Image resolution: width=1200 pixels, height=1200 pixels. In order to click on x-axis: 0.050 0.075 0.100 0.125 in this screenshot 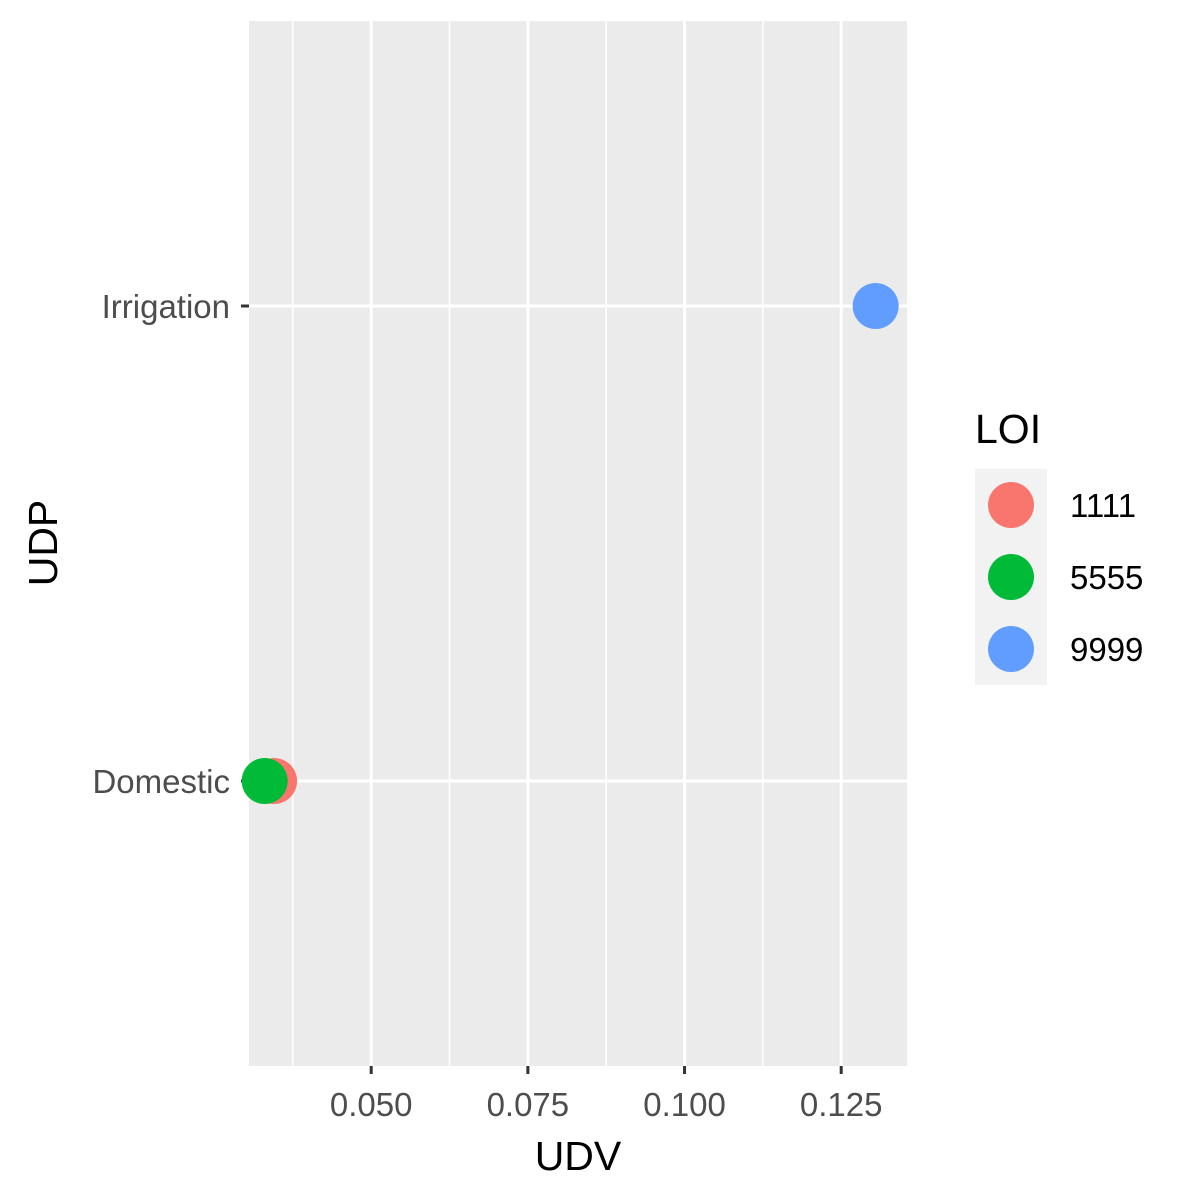, I will do `click(606, 1094)`.